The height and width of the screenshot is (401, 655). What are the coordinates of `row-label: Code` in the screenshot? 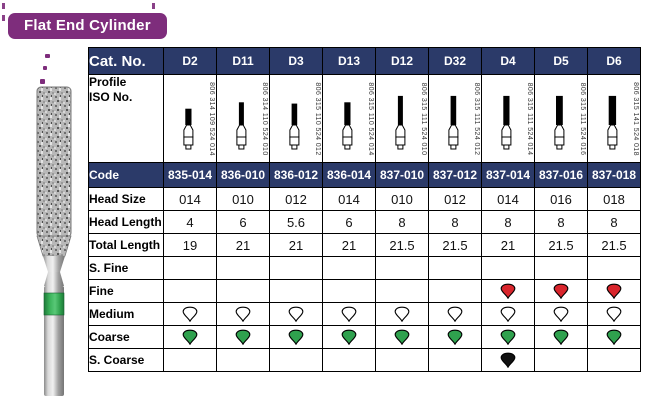 It's located at (126, 175).